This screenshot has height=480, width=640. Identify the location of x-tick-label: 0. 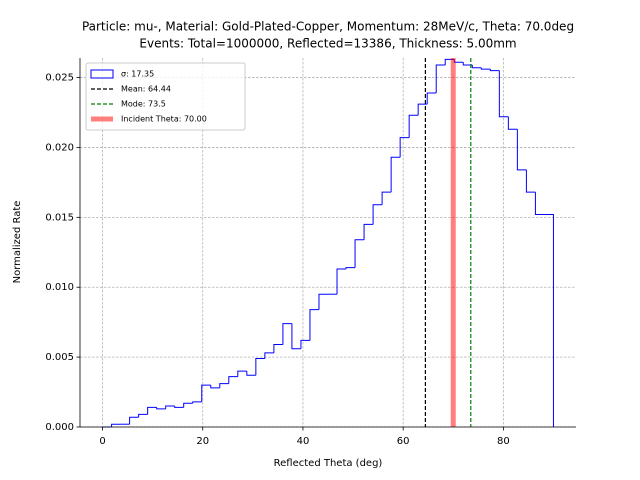
(102, 441).